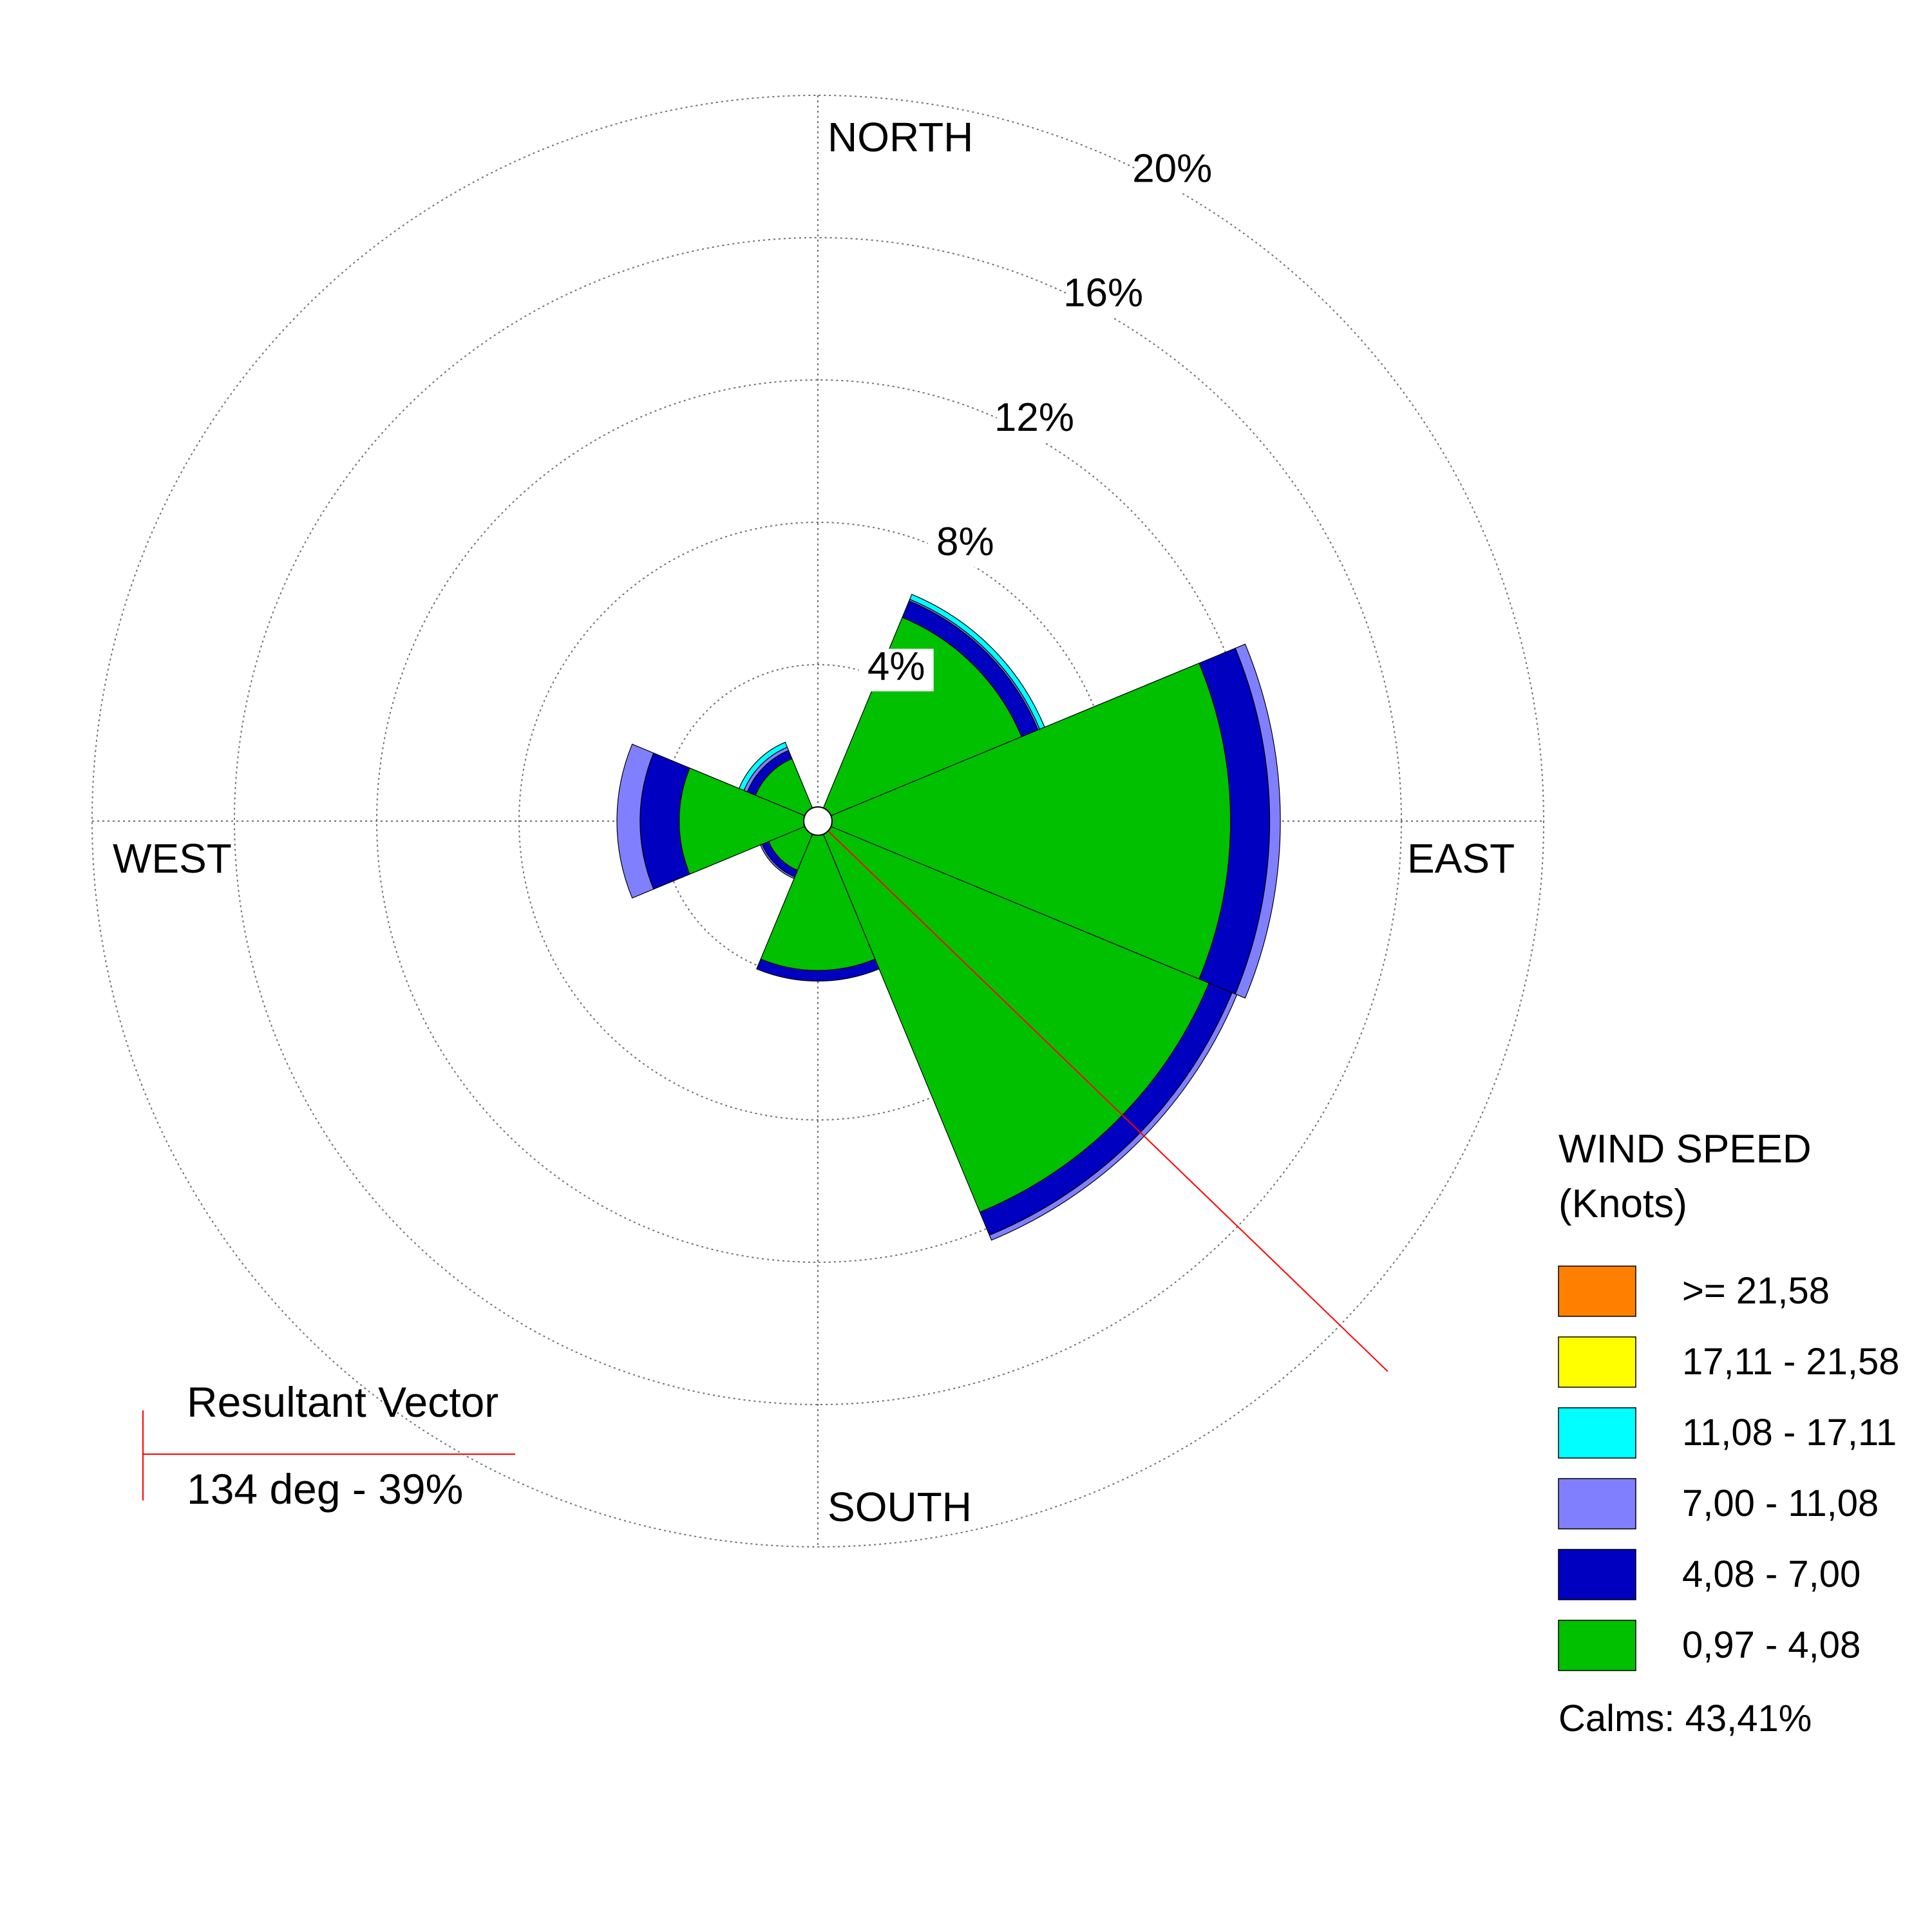 The width and height of the screenshot is (1932, 1932). I want to click on tick-label-1: 8%, so click(965, 542).